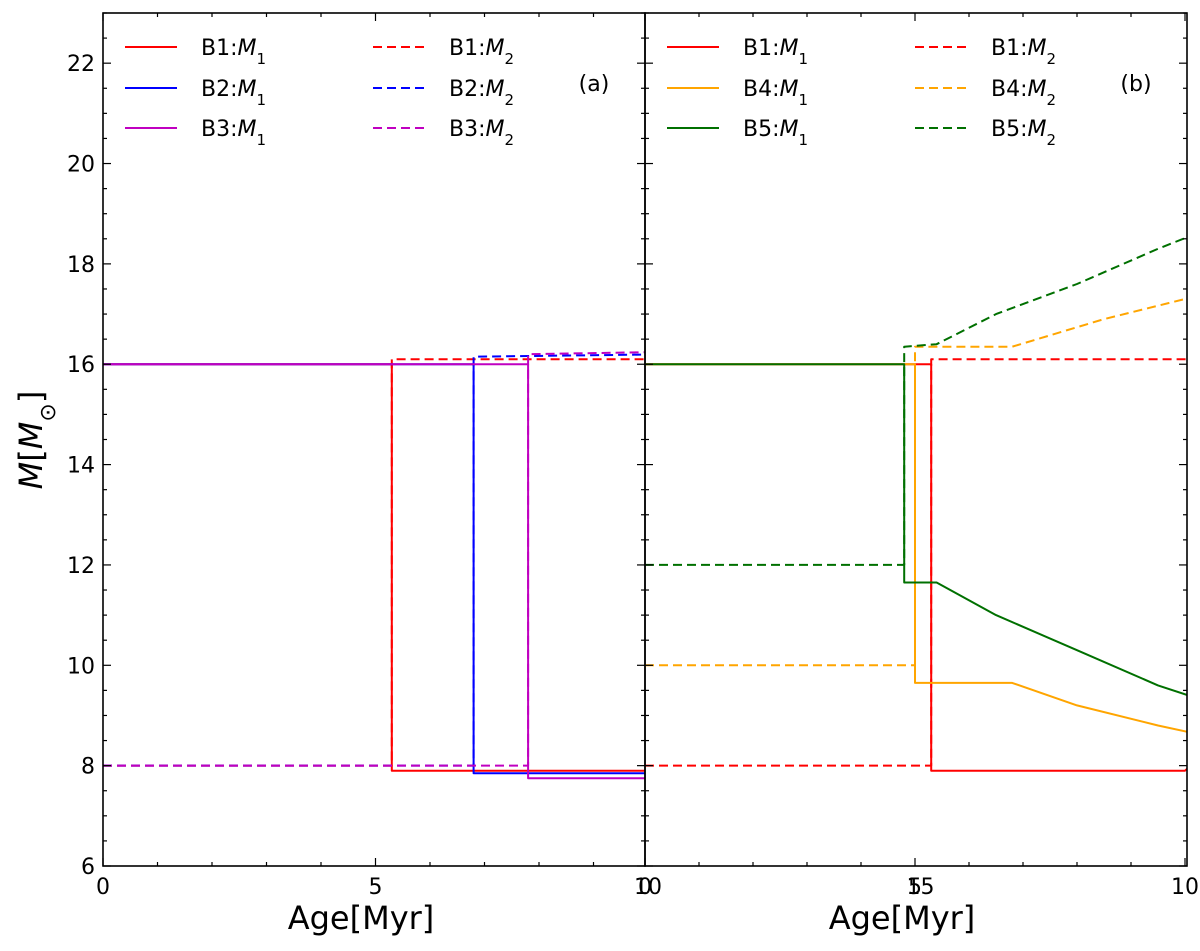 The image size is (1200, 951). I want to click on y-axis-label-sub: M, so click(31, 436).